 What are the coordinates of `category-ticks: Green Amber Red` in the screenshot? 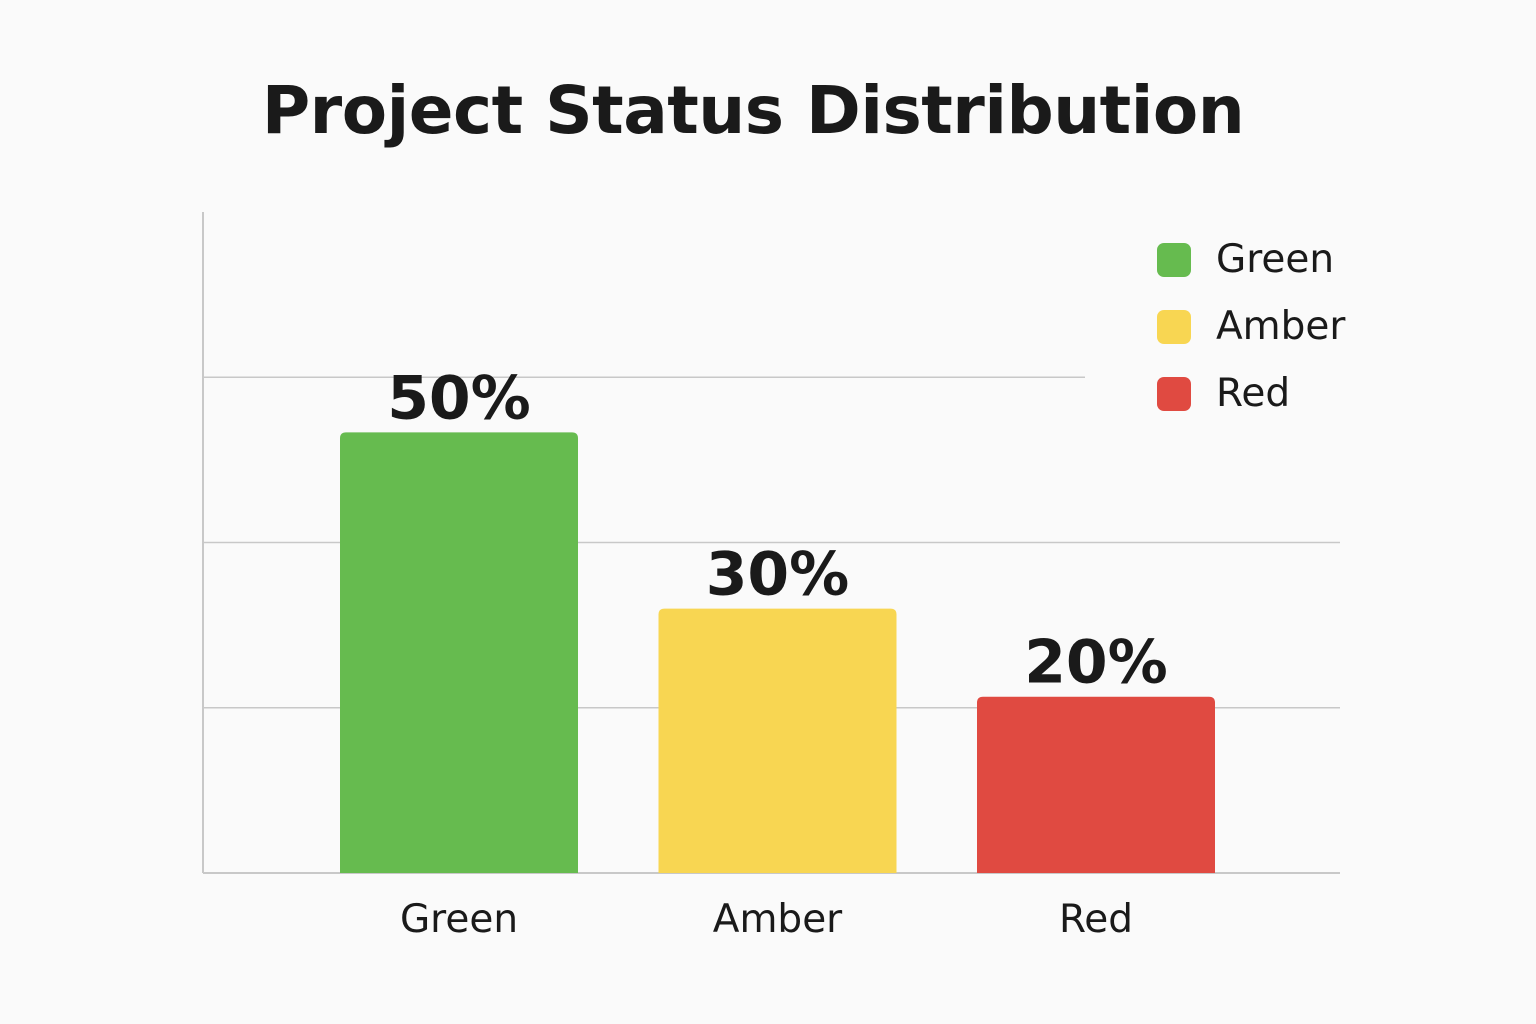 It's located at (766, 919).